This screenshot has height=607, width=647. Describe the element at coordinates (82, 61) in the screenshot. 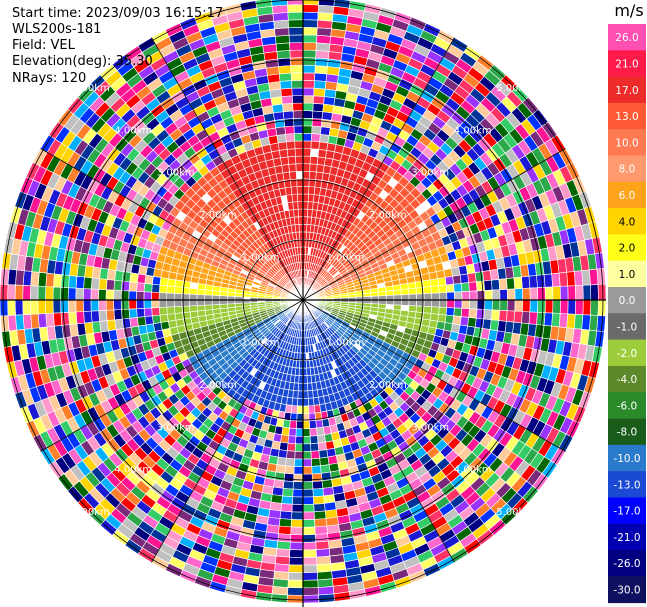

I see `elevation-label: Elevation(deg): 35.30` at that location.